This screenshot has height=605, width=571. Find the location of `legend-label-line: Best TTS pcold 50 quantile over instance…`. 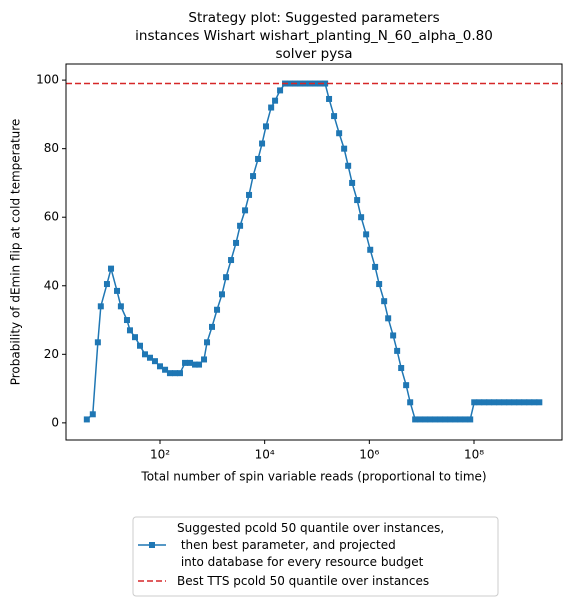

legend-label-line: Best TTS pcold 50 quantile over instance… is located at coordinates (303, 581).